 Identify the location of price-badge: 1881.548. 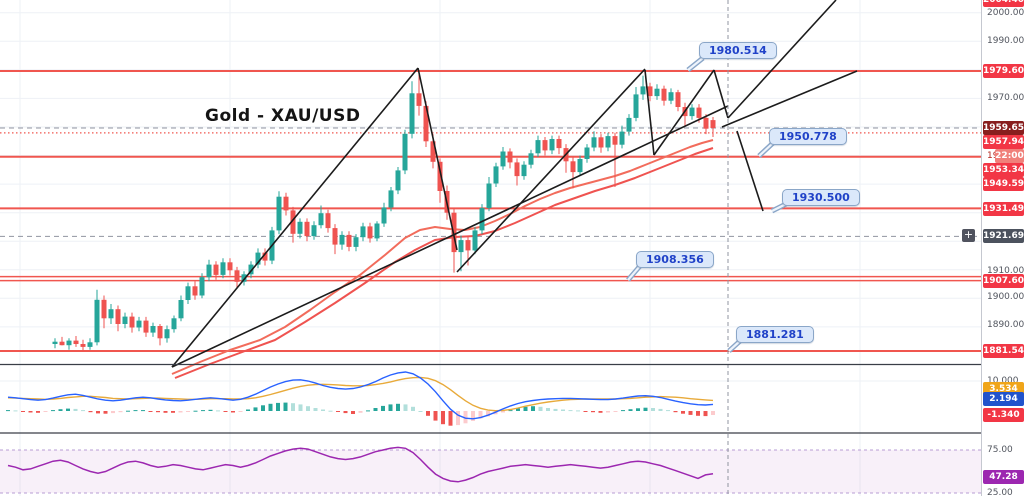
(1003, 351).